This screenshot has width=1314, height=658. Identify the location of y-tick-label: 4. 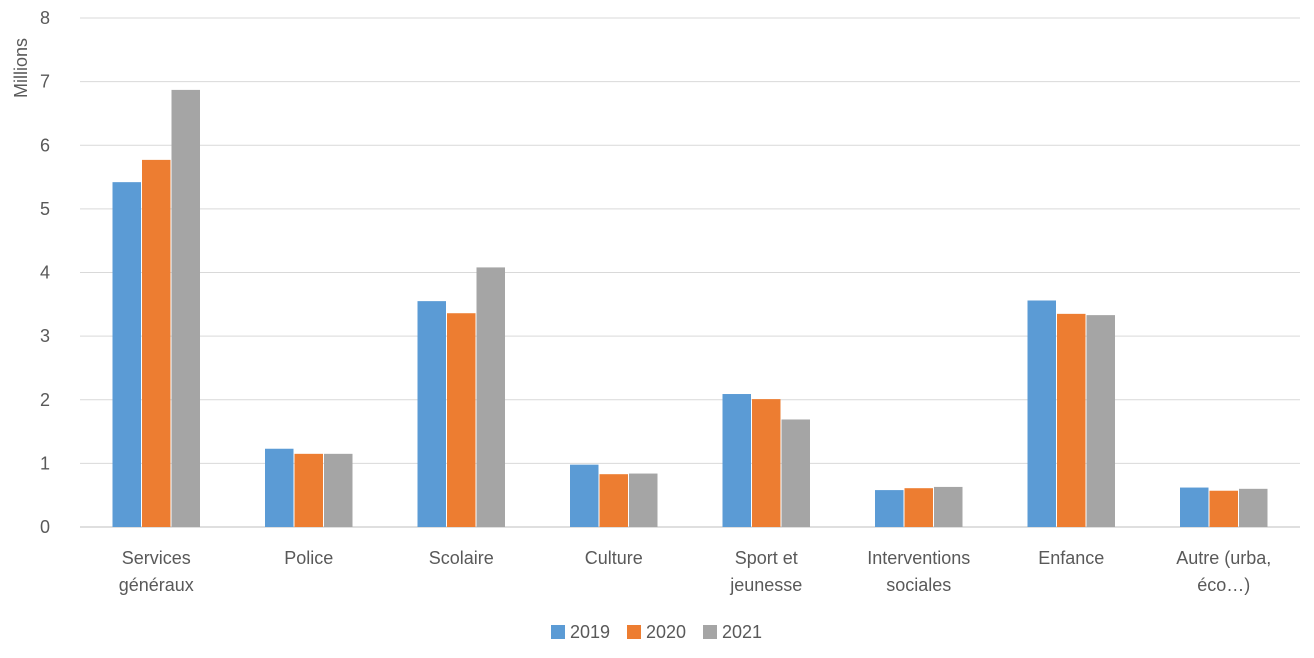
(45, 273).